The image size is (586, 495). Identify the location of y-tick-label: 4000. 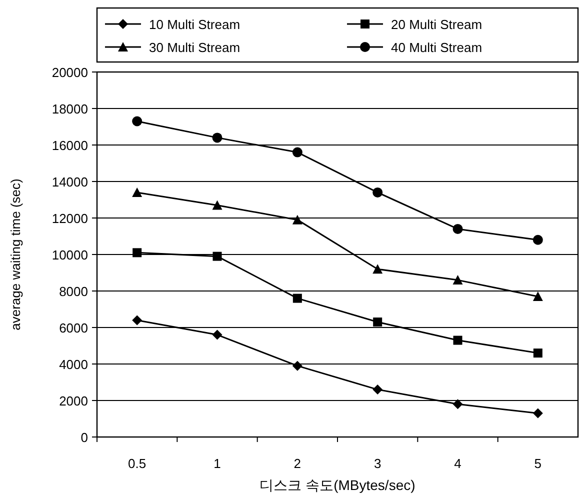
(73, 364).